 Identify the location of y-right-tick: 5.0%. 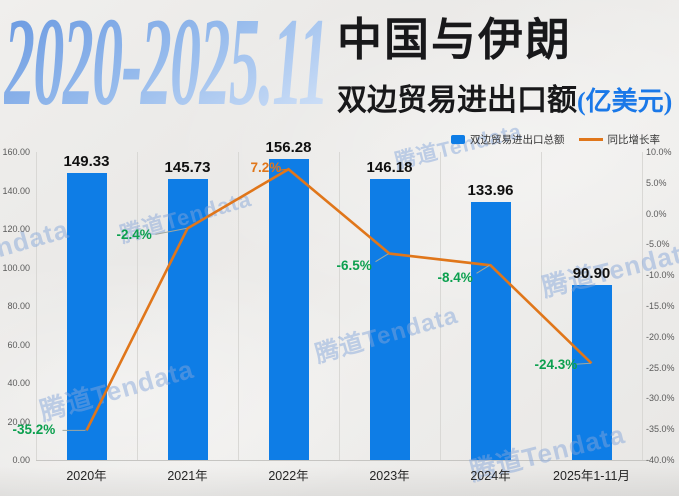
(656, 182).